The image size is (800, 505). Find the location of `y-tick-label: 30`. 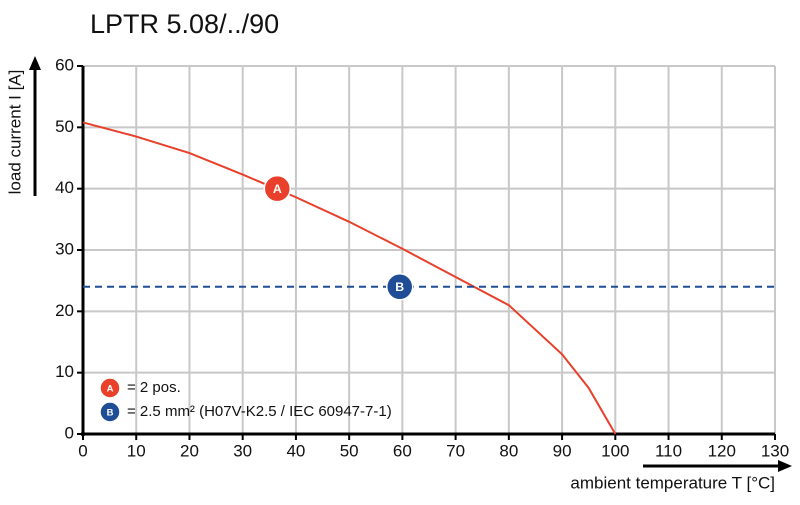

y-tick-label: 30 is located at coordinates (64, 248).